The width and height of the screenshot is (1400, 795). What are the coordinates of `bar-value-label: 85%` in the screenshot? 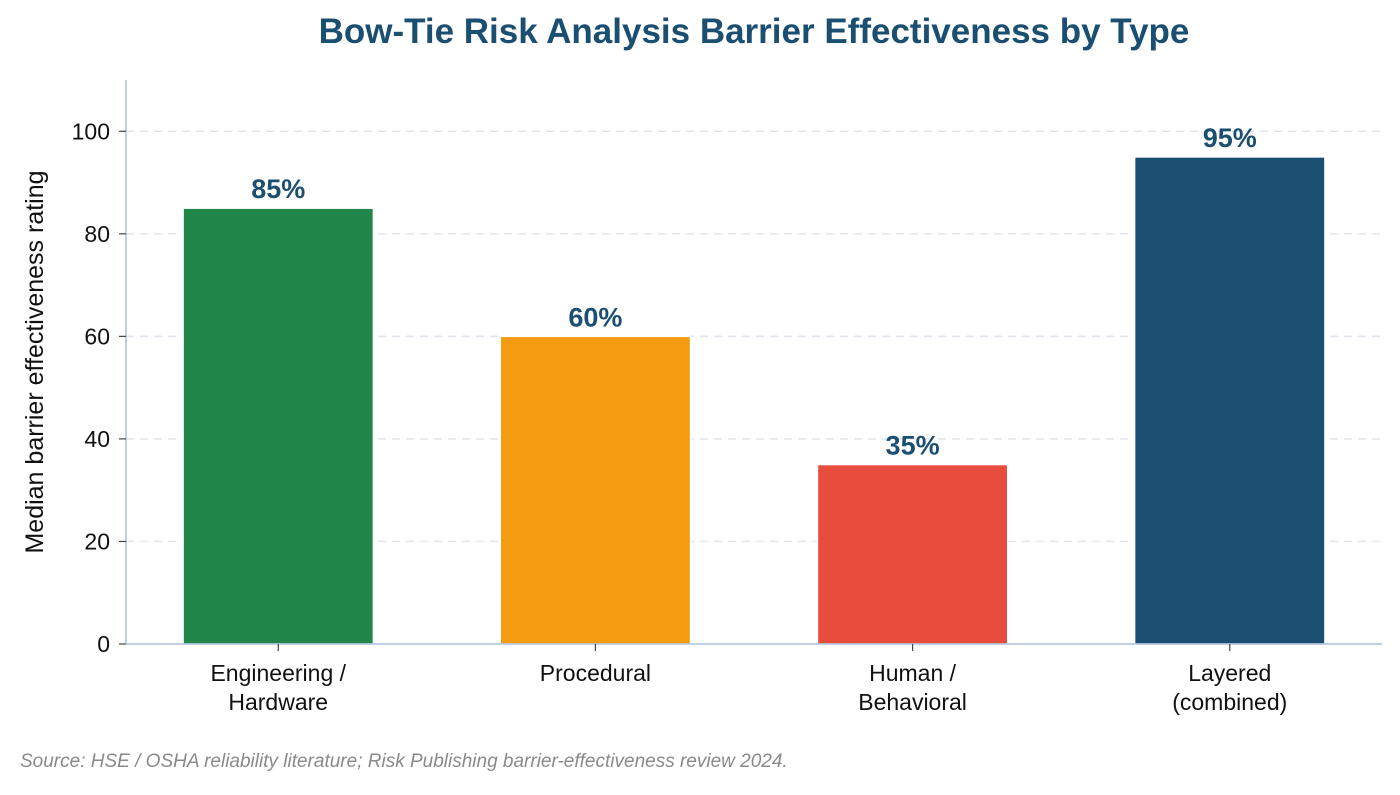 It's located at (278, 189).